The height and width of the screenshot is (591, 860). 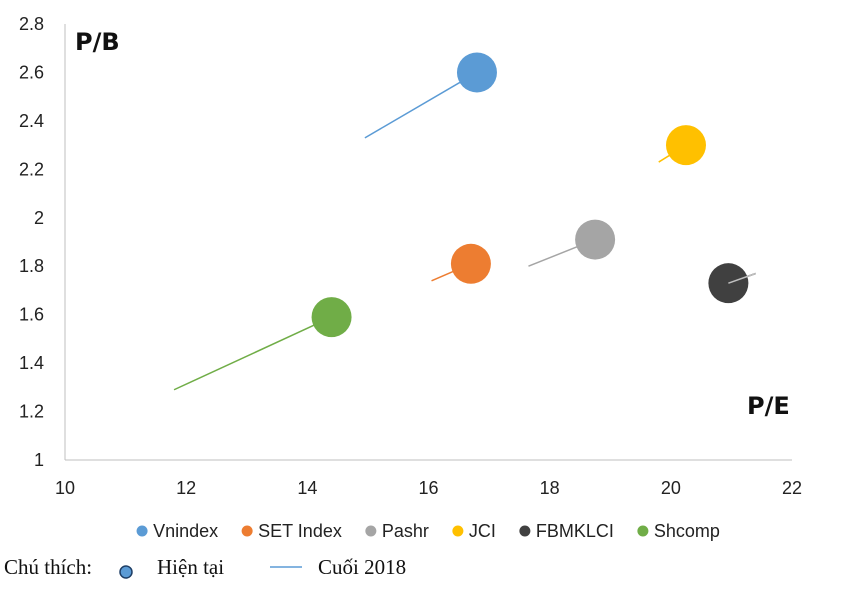 I want to click on footnote-current-label: Hiện tại, so click(x=190, y=567).